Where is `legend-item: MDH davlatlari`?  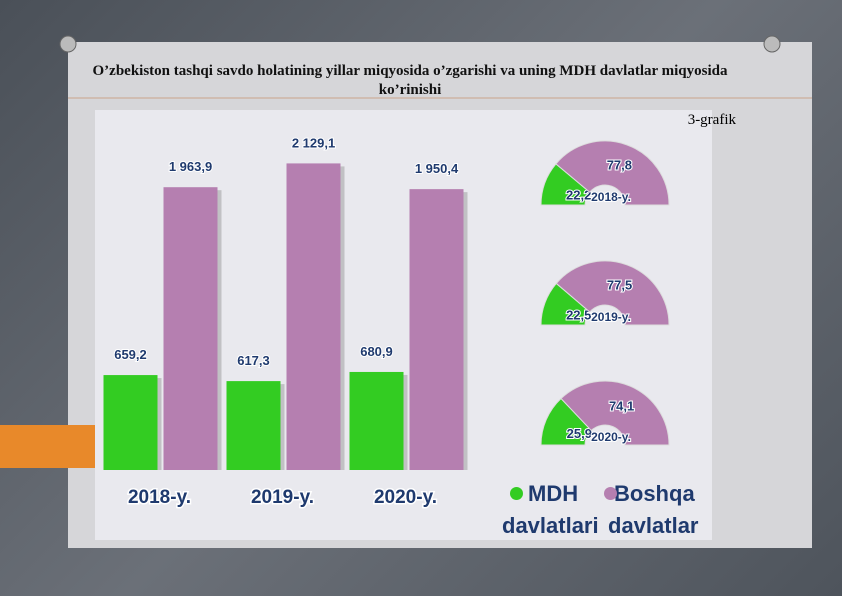
legend-item: MDH davlatlari is located at coordinates (552, 510).